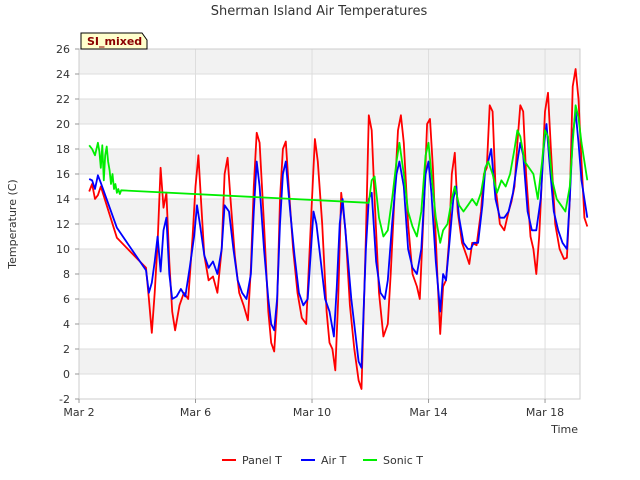  I want to click on y-tick-label: 16, so click(63, 174).